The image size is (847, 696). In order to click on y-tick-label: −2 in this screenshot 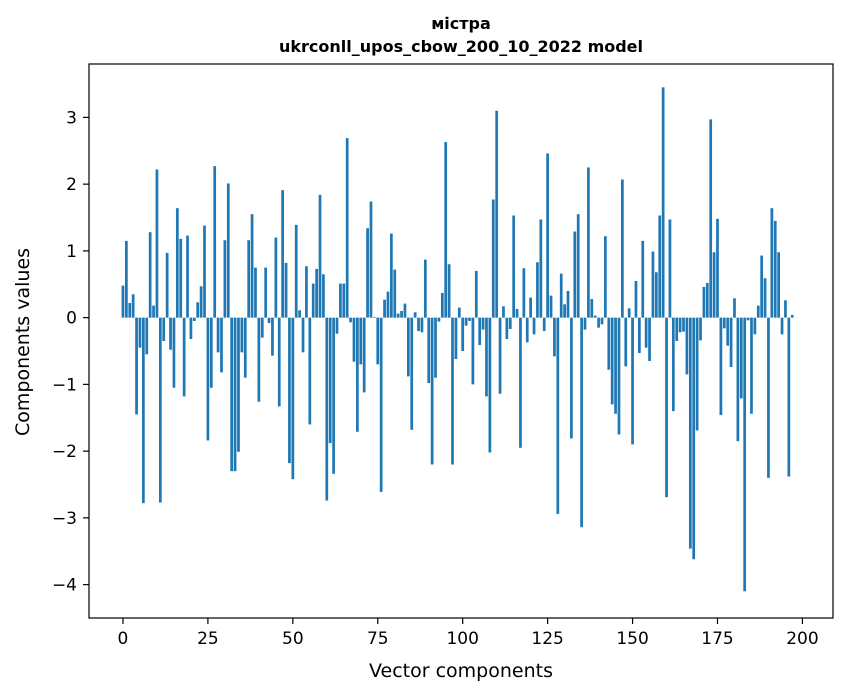, I will do `click(64, 452)`.